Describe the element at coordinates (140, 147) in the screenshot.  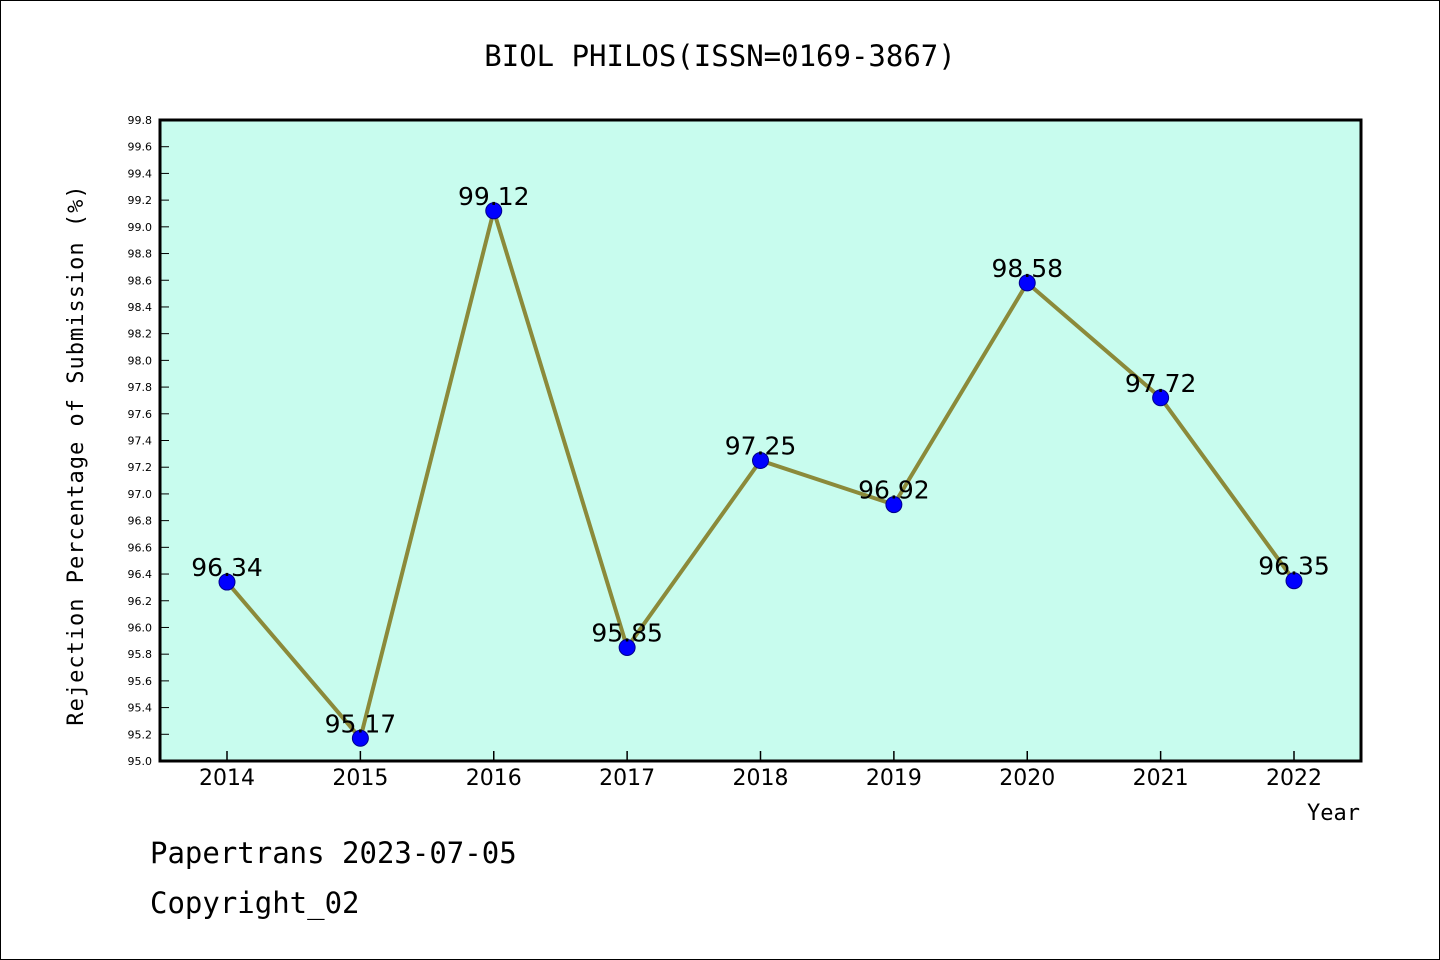
I see `y-tick-label: 99.6` at that location.